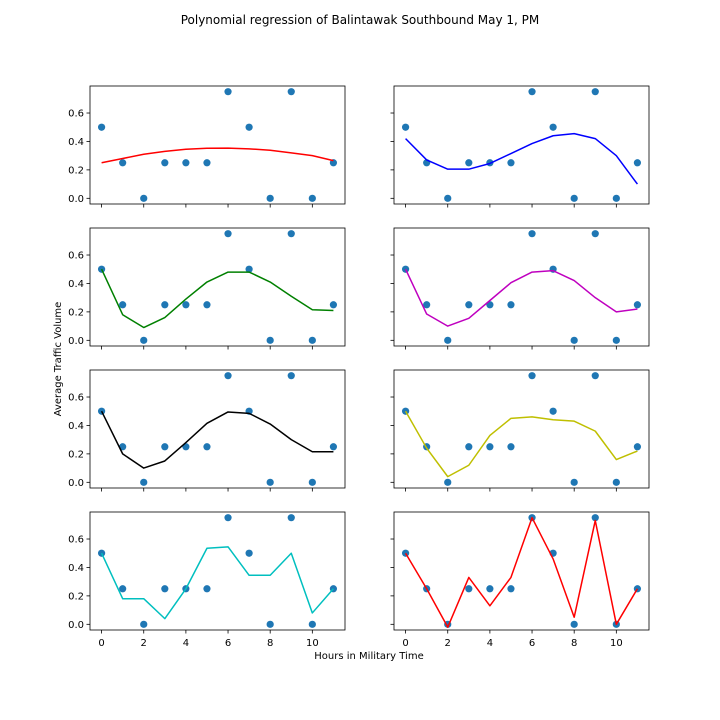 This screenshot has height=720, width=720. I want to click on subplot-8: 0 2 4 6 8 10, so click(520, 580).